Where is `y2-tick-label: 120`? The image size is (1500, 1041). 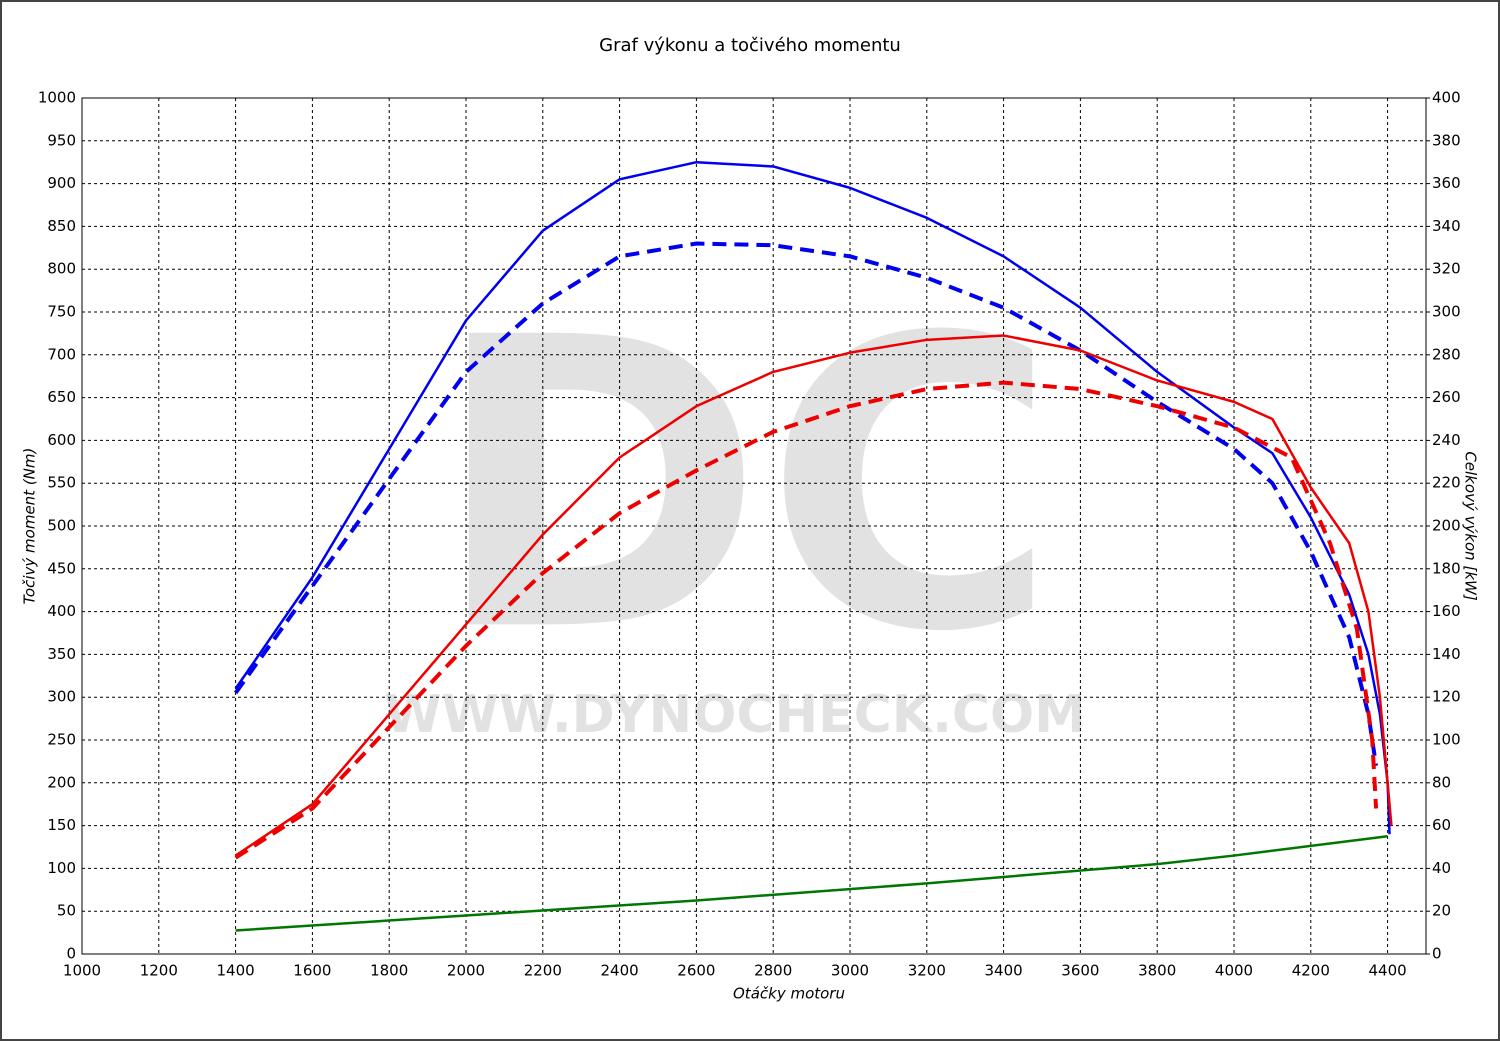 y2-tick-label: 120 is located at coordinates (1446, 697).